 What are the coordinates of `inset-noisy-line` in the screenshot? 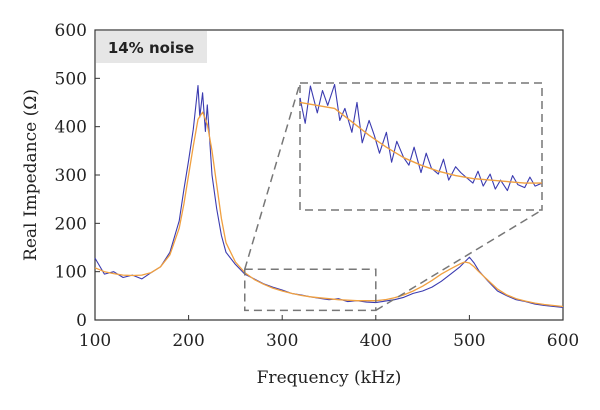 It's located at (421, 137).